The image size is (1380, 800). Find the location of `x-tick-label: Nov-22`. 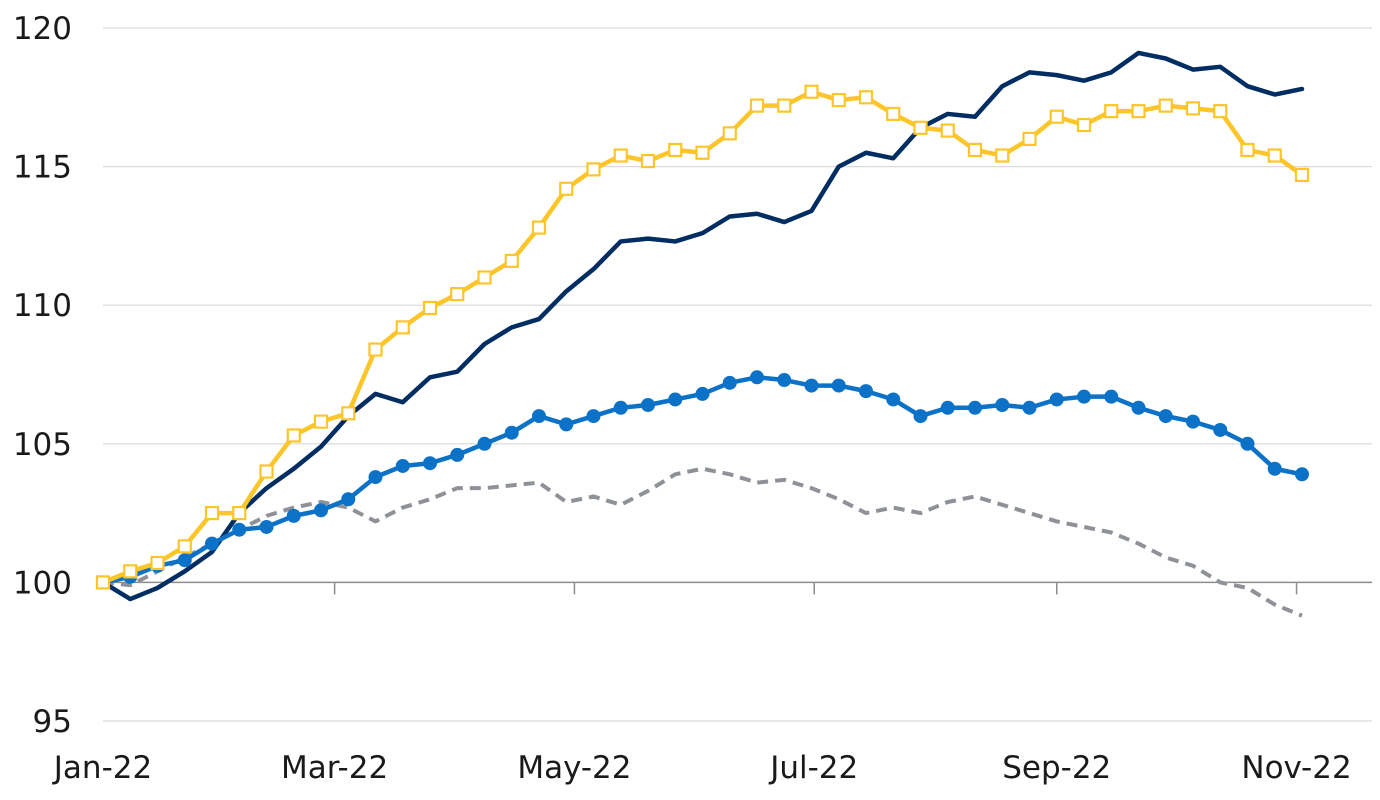

x-tick-label: Nov-22 is located at coordinates (1296, 768).